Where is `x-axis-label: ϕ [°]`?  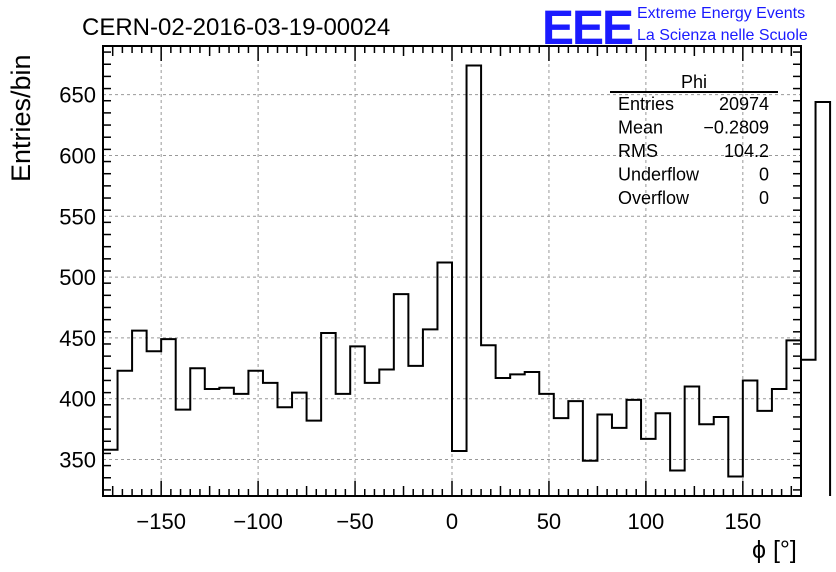 x-axis-label: ϕ [°] is located at coordinates (774, 550).